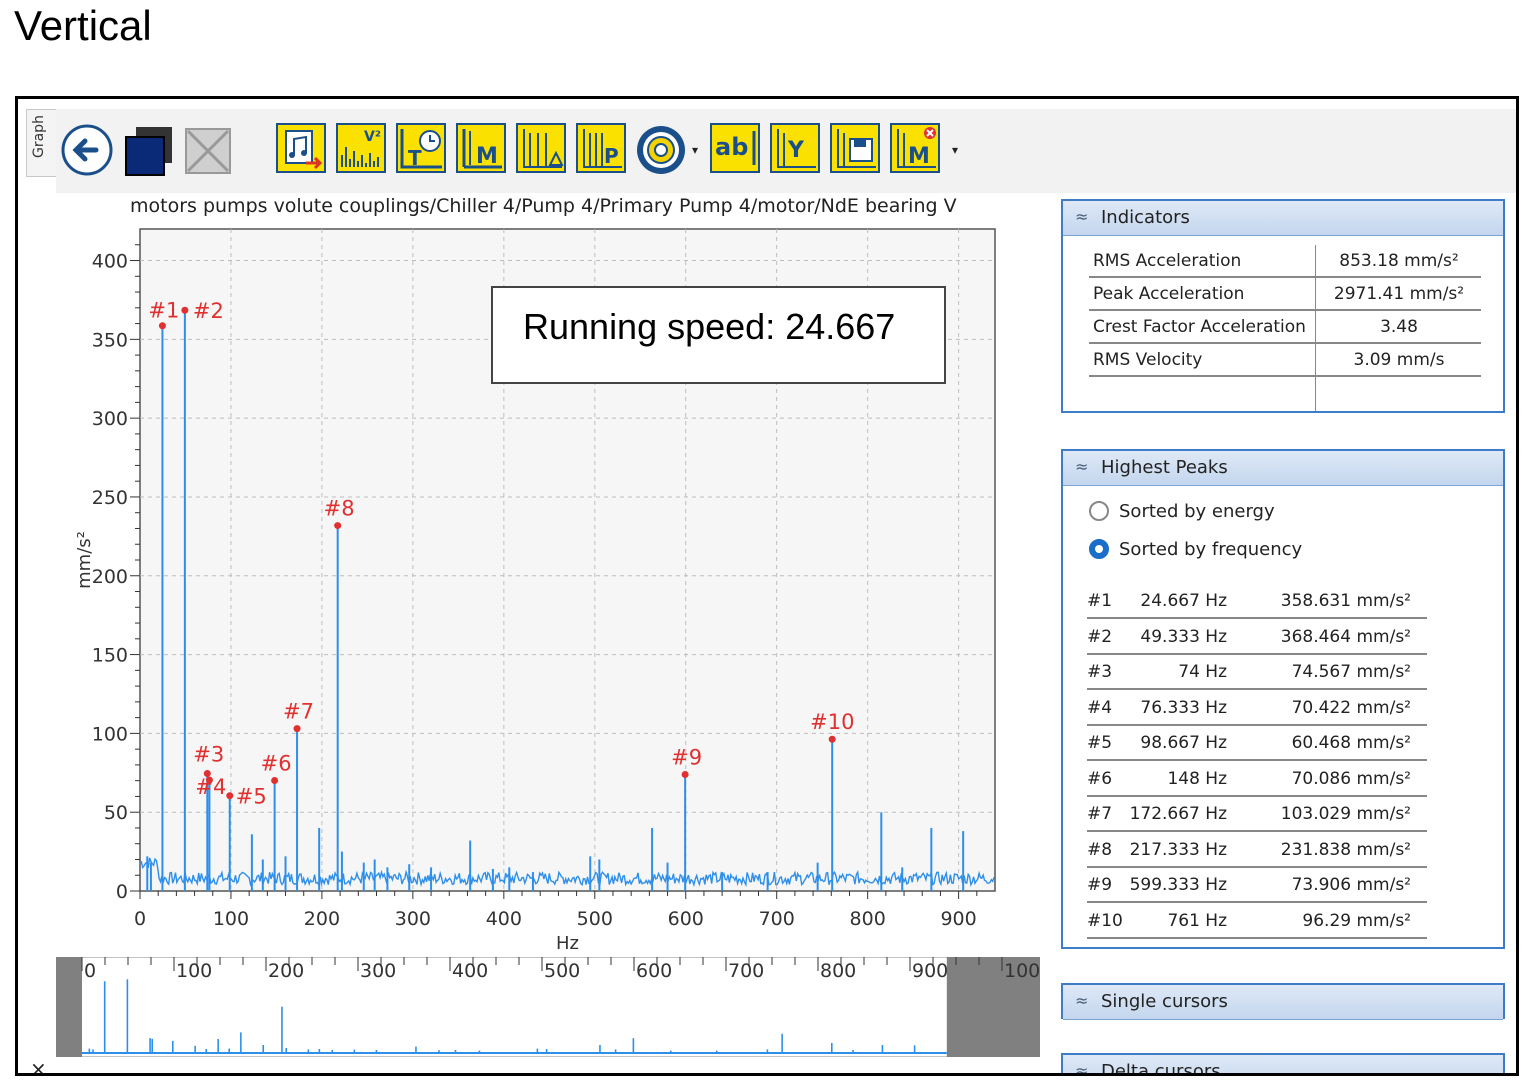  Describe the element at coordinates (1178, 885) in the screenshot. I see `peak-frequency: 599.333 Hz` at that location.